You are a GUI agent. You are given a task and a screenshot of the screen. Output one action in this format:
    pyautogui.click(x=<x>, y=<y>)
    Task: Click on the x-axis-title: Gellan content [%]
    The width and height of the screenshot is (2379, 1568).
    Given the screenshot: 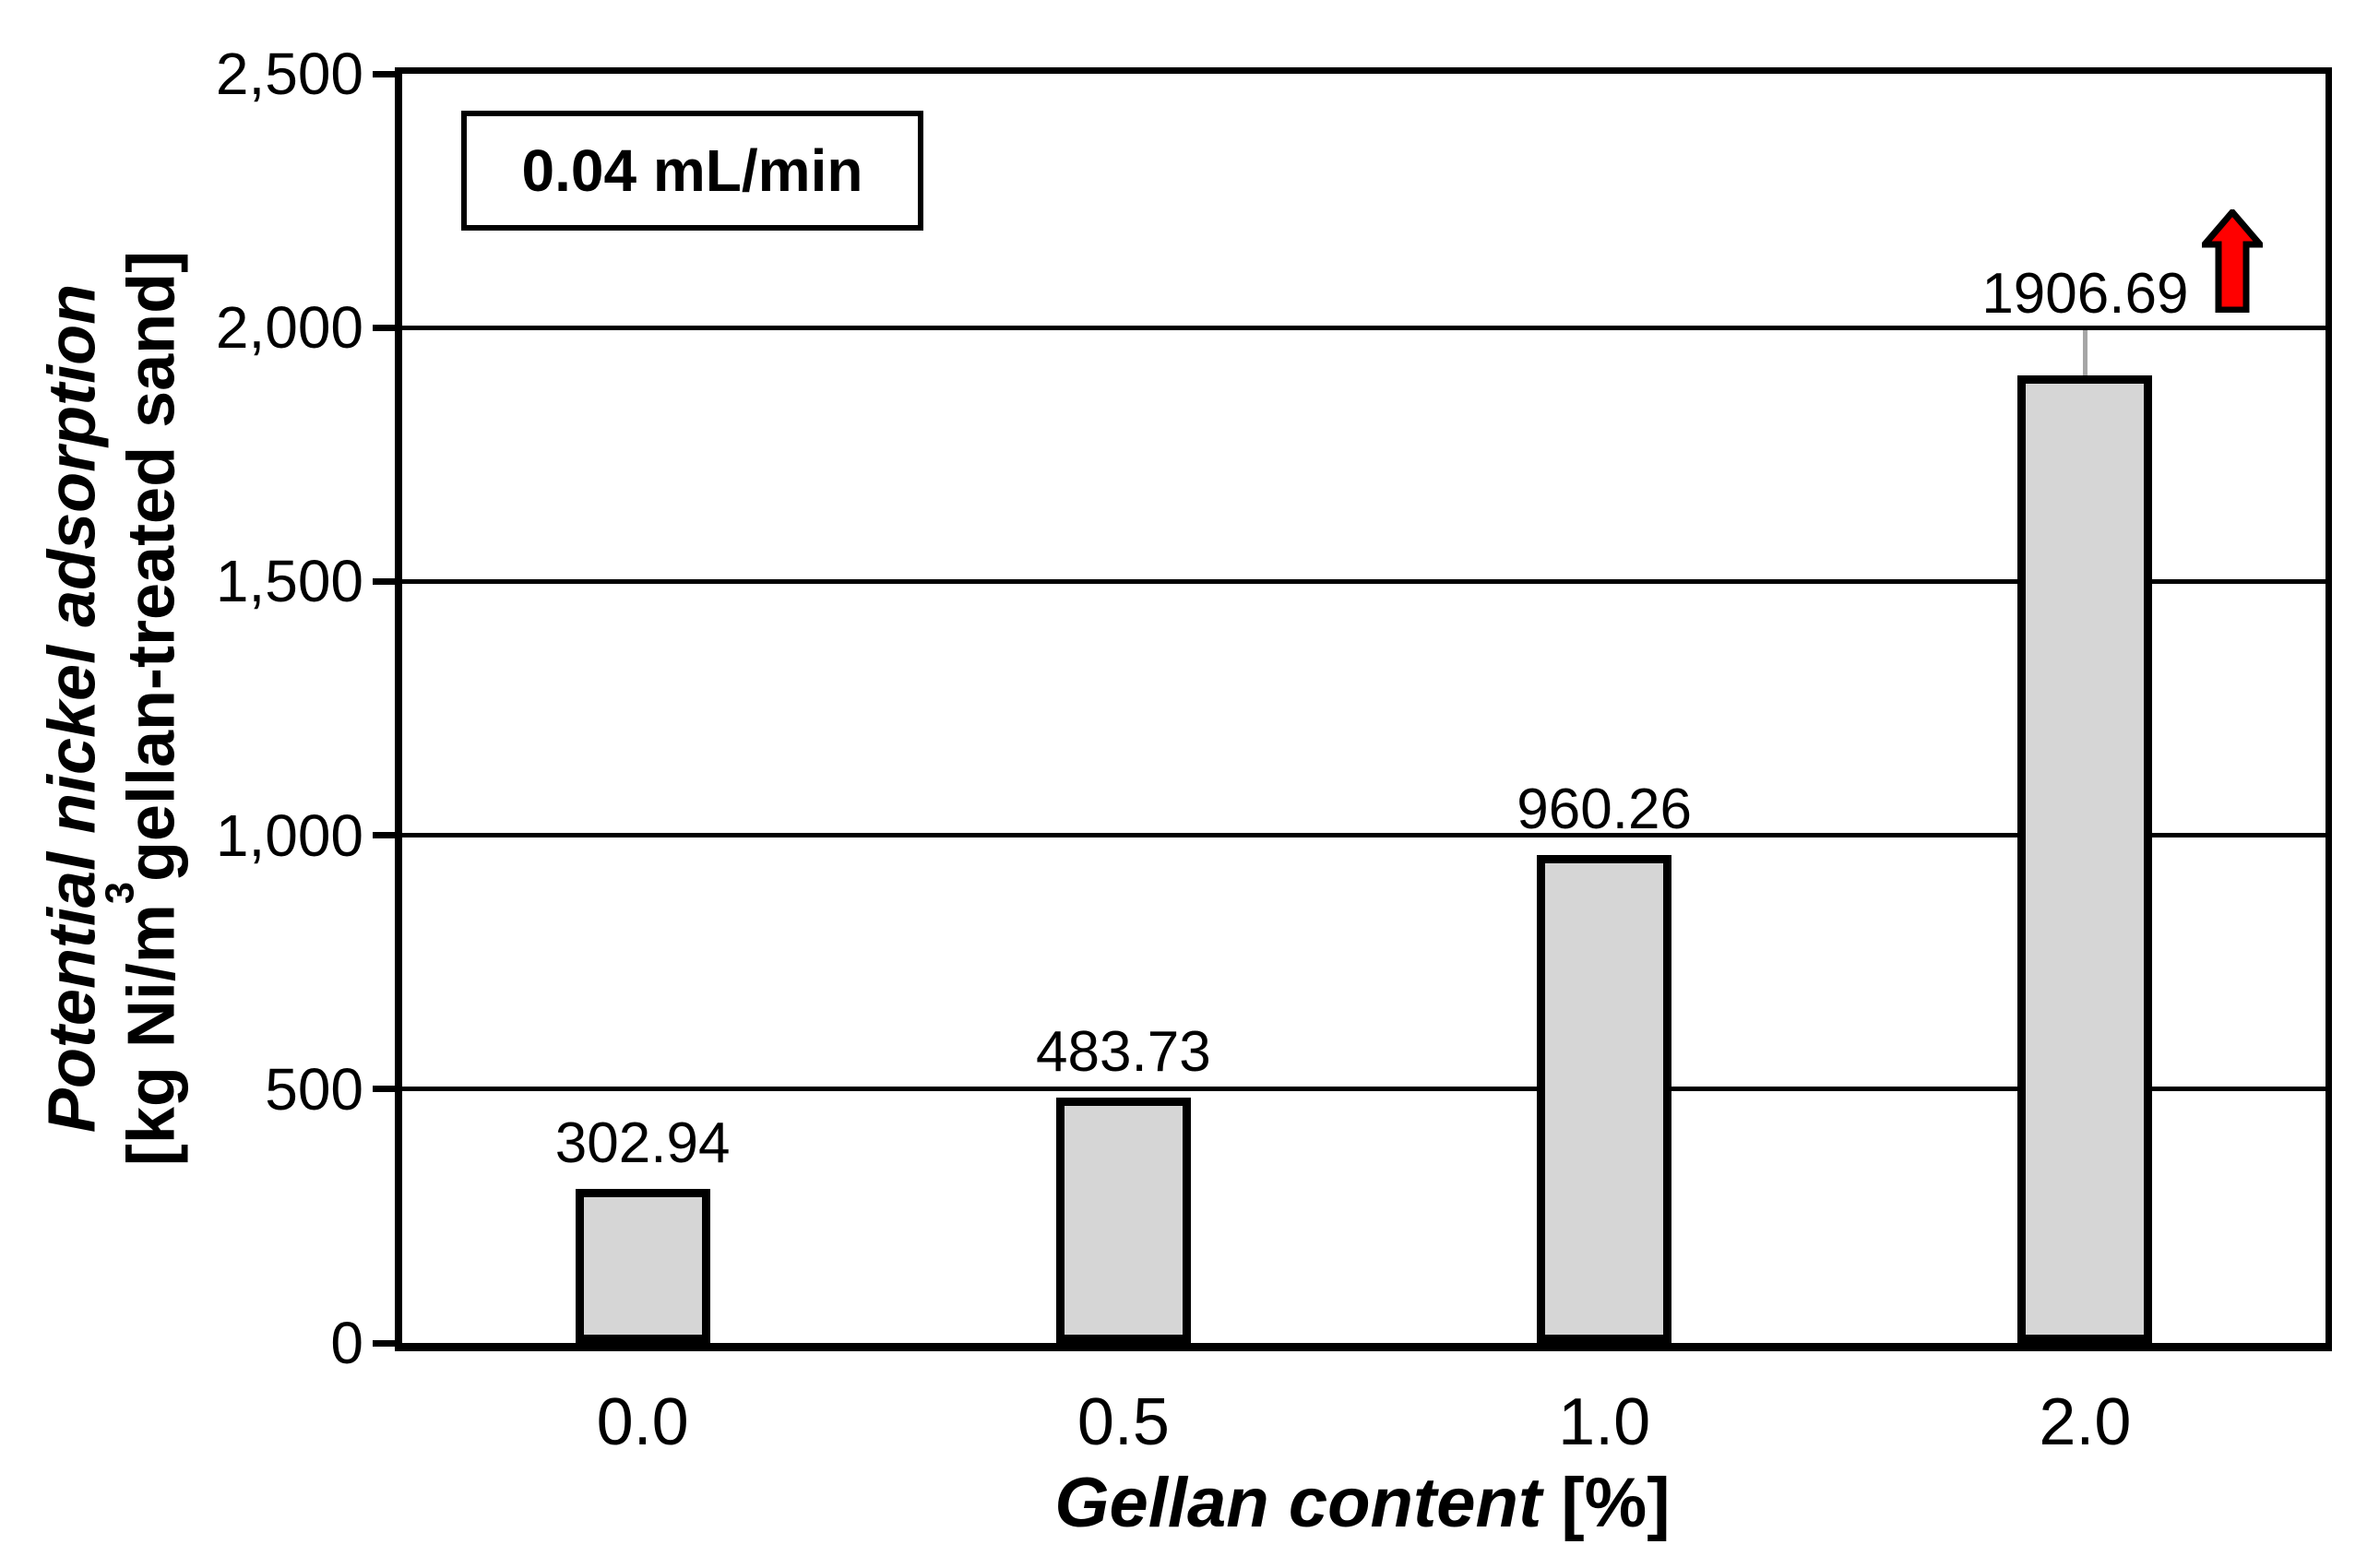 What is the action you would take?
    pyautogui.click(x=1362, y=1503)
    